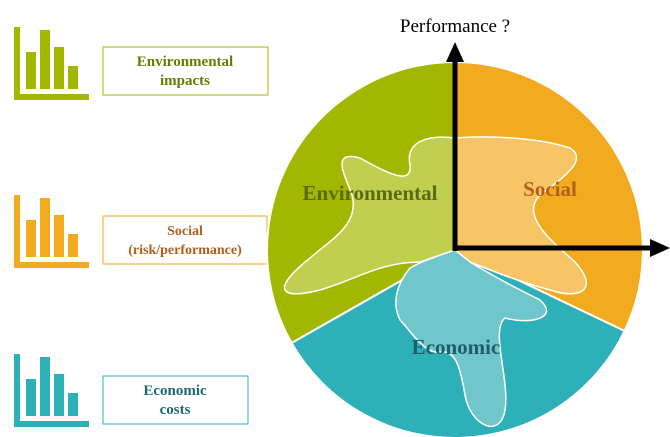 Image resolution: width=670 pixels, height=437 pixels. Describe the element at coordinates (550, 189) in the screenshot. I see `sector-label: Social` at that location.